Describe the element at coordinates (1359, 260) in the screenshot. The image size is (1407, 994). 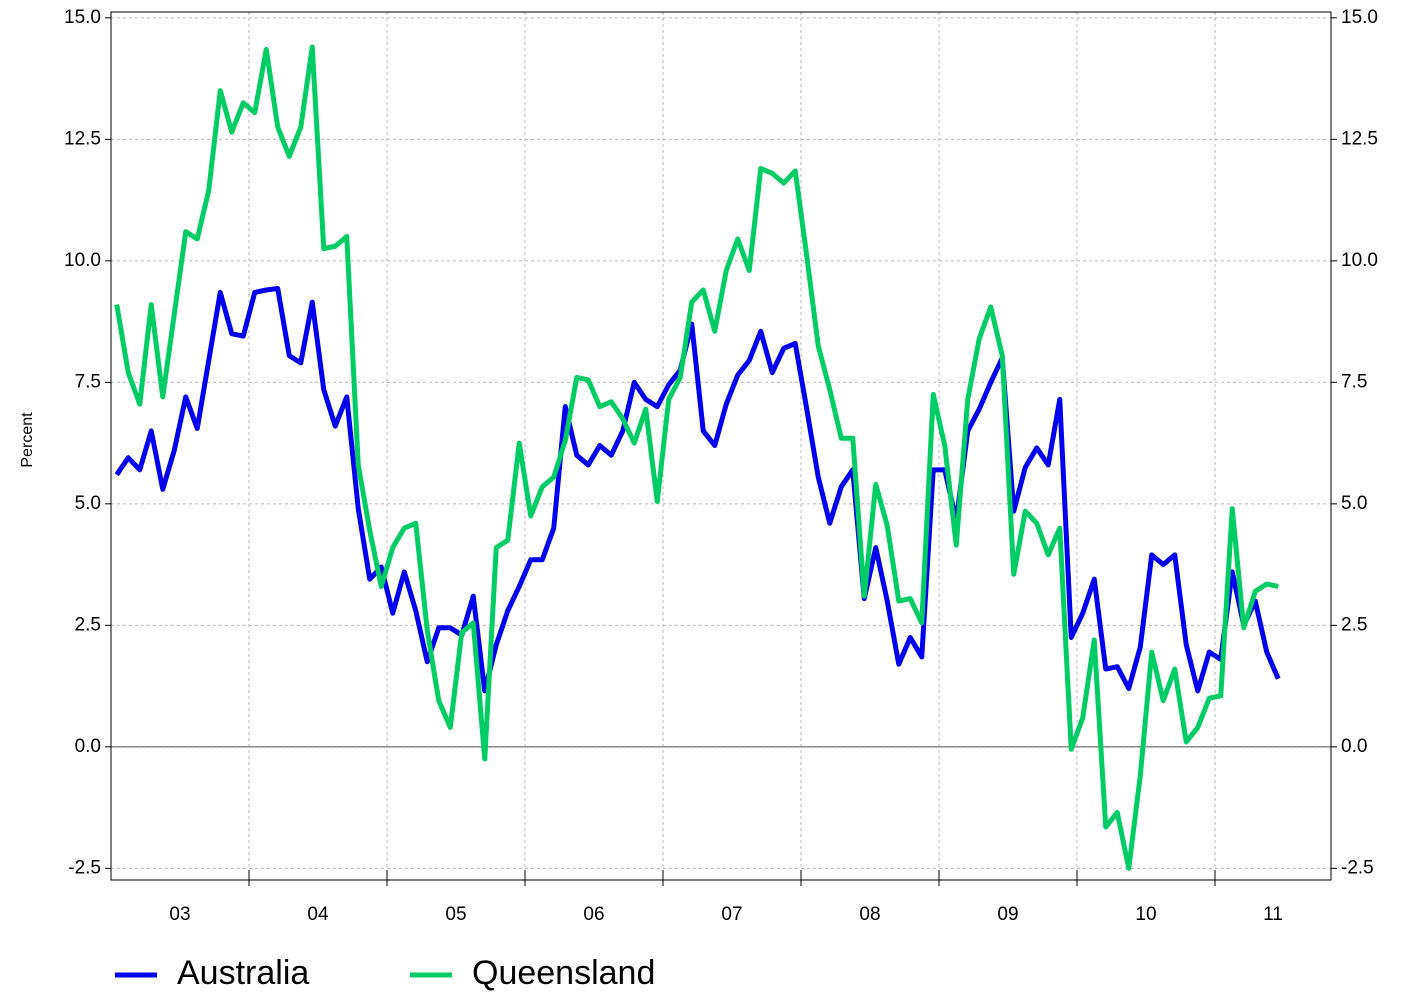
I see `y2-tick-label: 10.0` at that location.